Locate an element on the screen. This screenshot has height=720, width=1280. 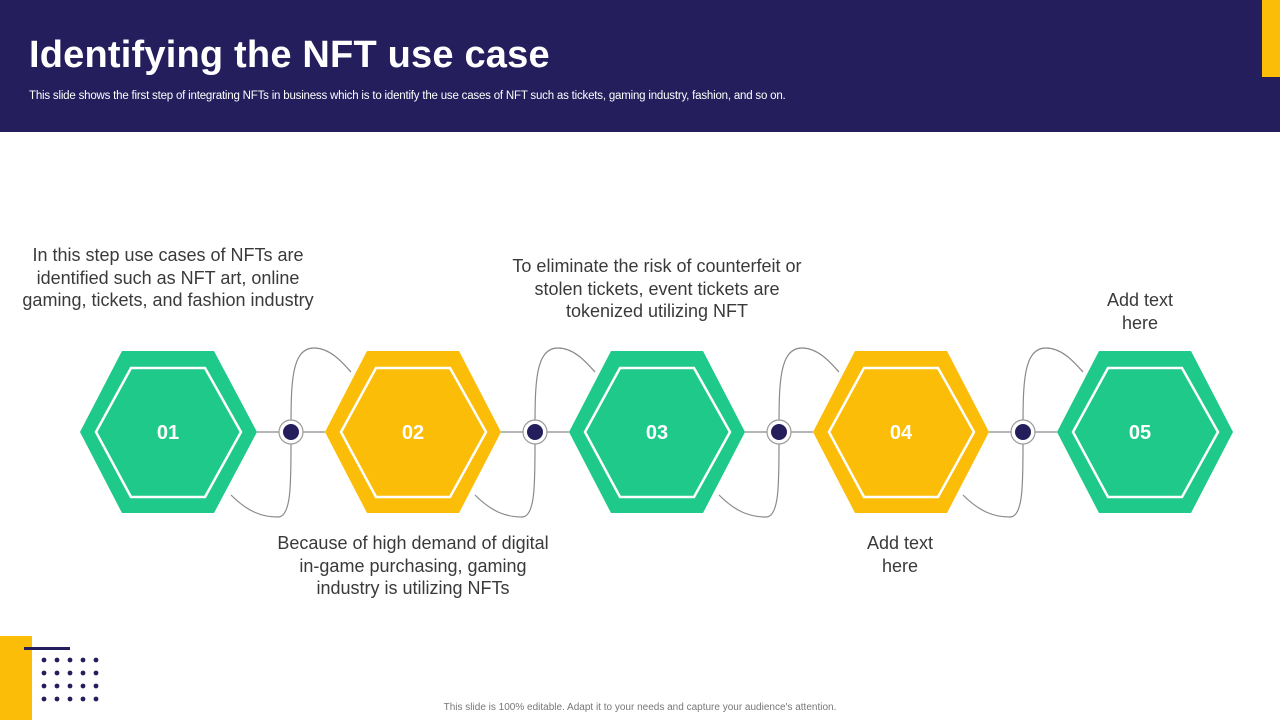
step-hexagon-05: 05 is located at coordinates (1145, 432).